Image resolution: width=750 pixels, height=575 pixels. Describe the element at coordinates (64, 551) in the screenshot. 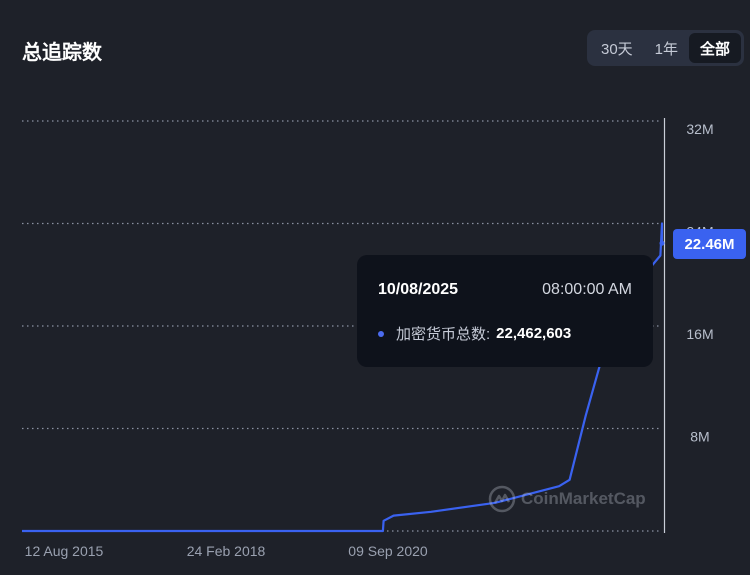

I see `x-tick-label: 12 Aug 2015` at that location.